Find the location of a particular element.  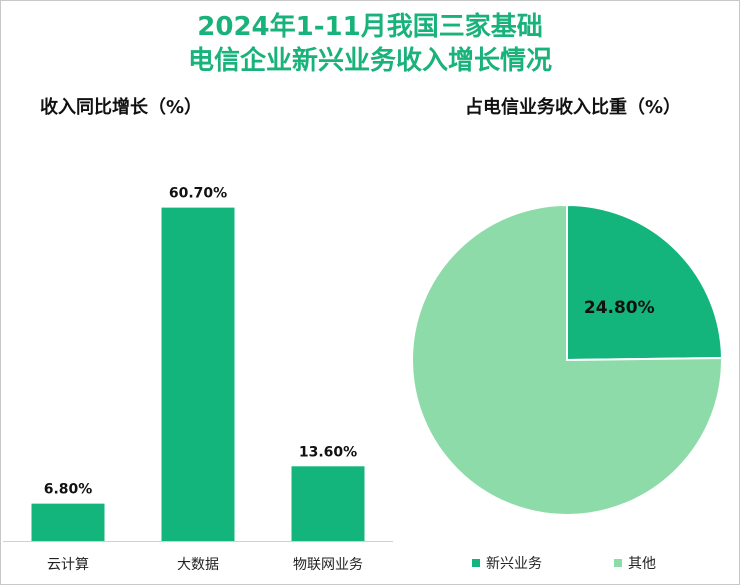

legend-label: 新兴业务 is located at coordinates (514, 564).